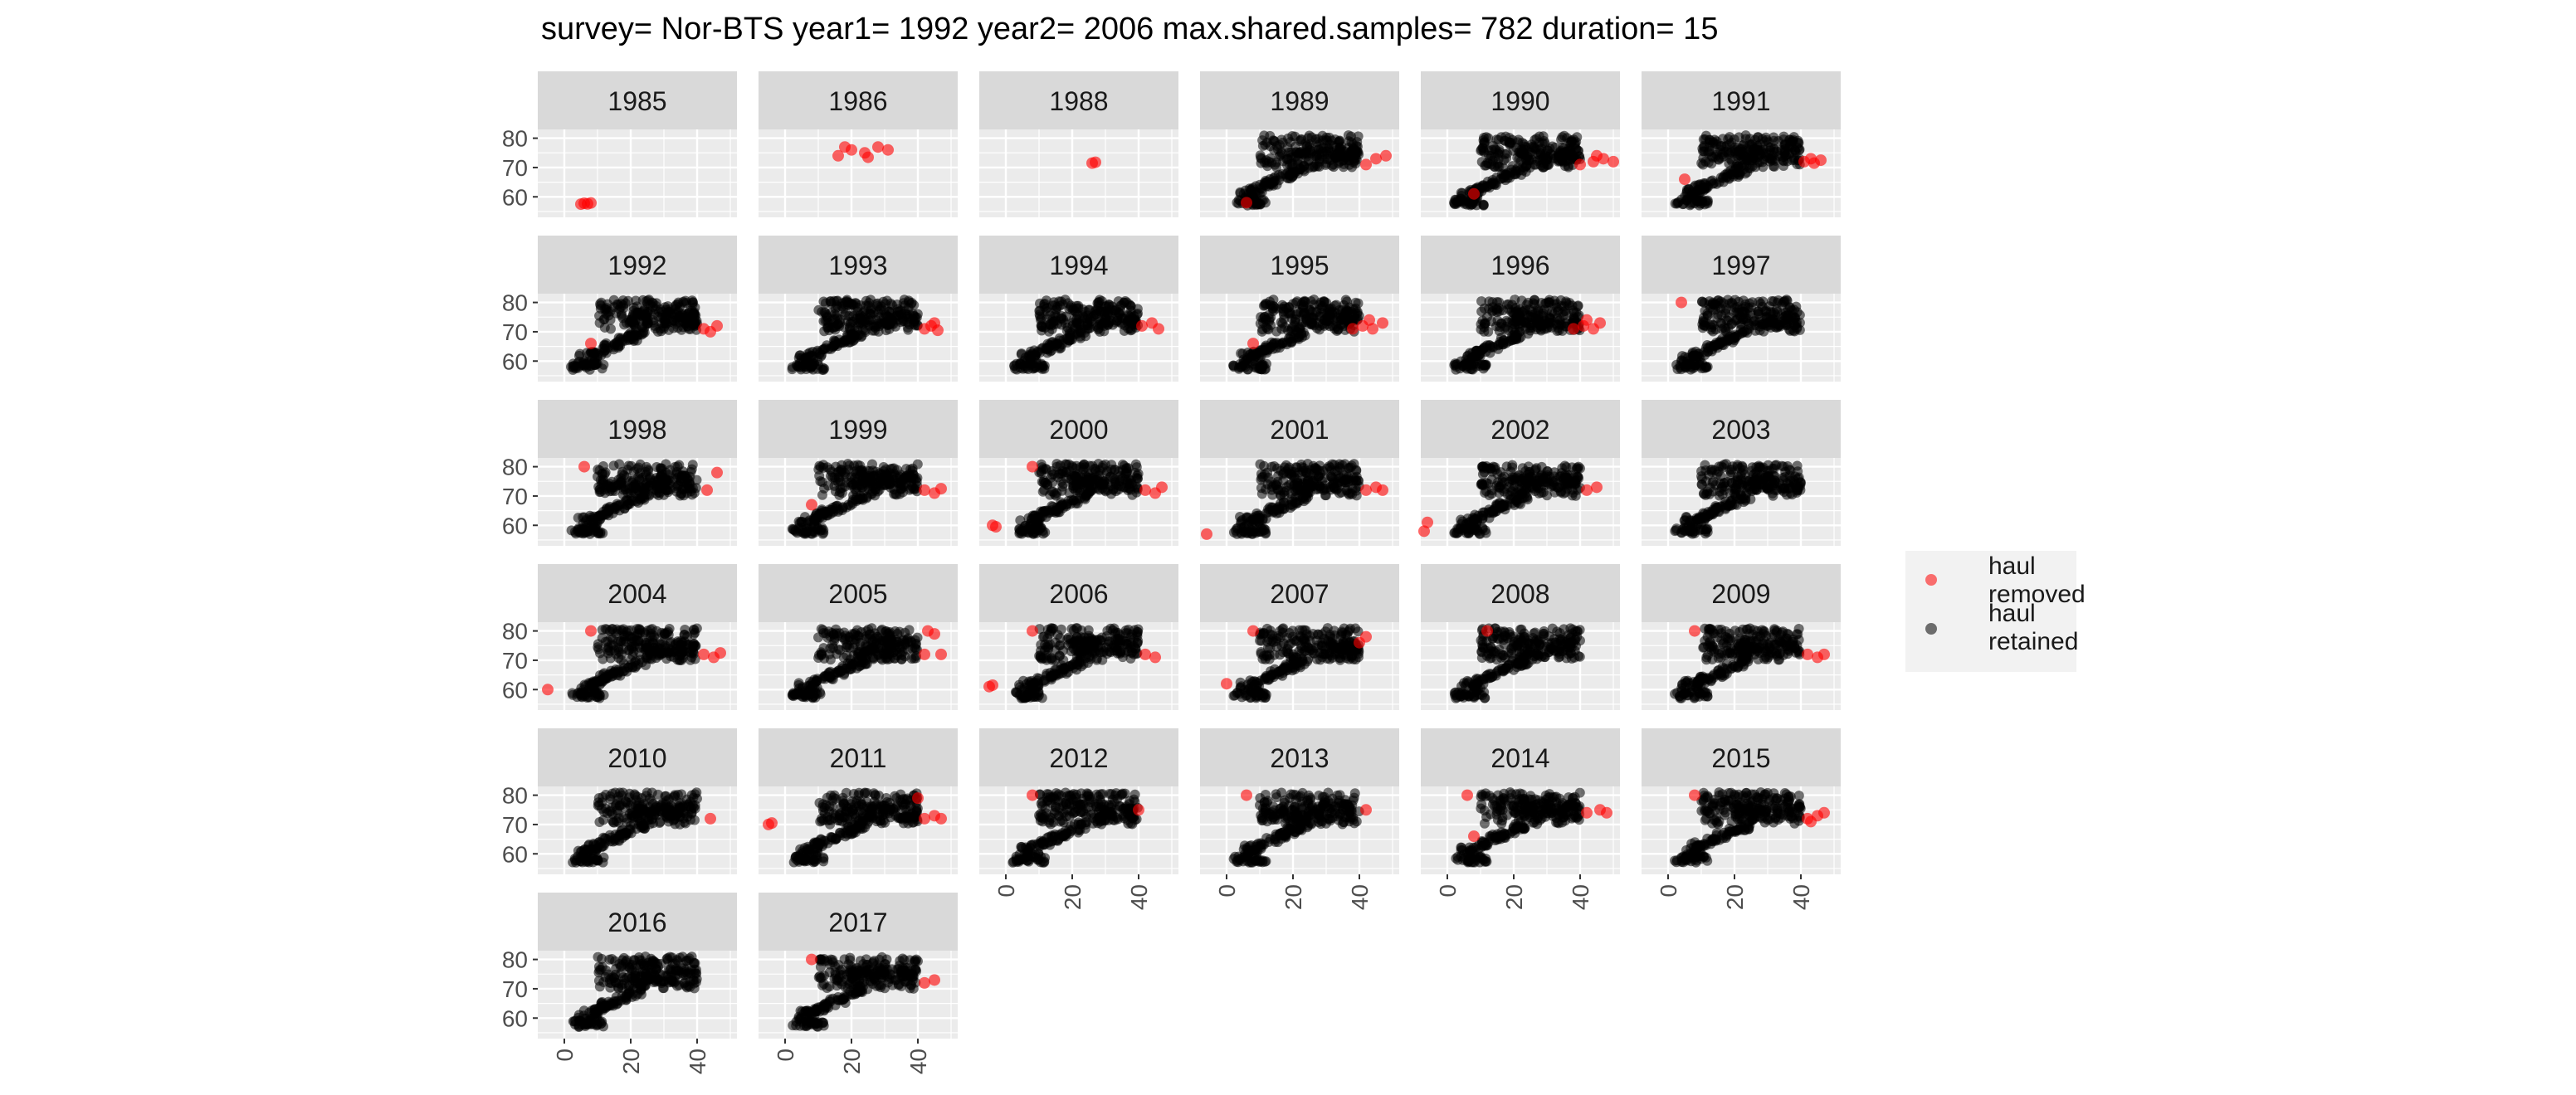 The width and height of the screenshot is (2576, 1095). I want to click on plot-area, so click(1078, 173).